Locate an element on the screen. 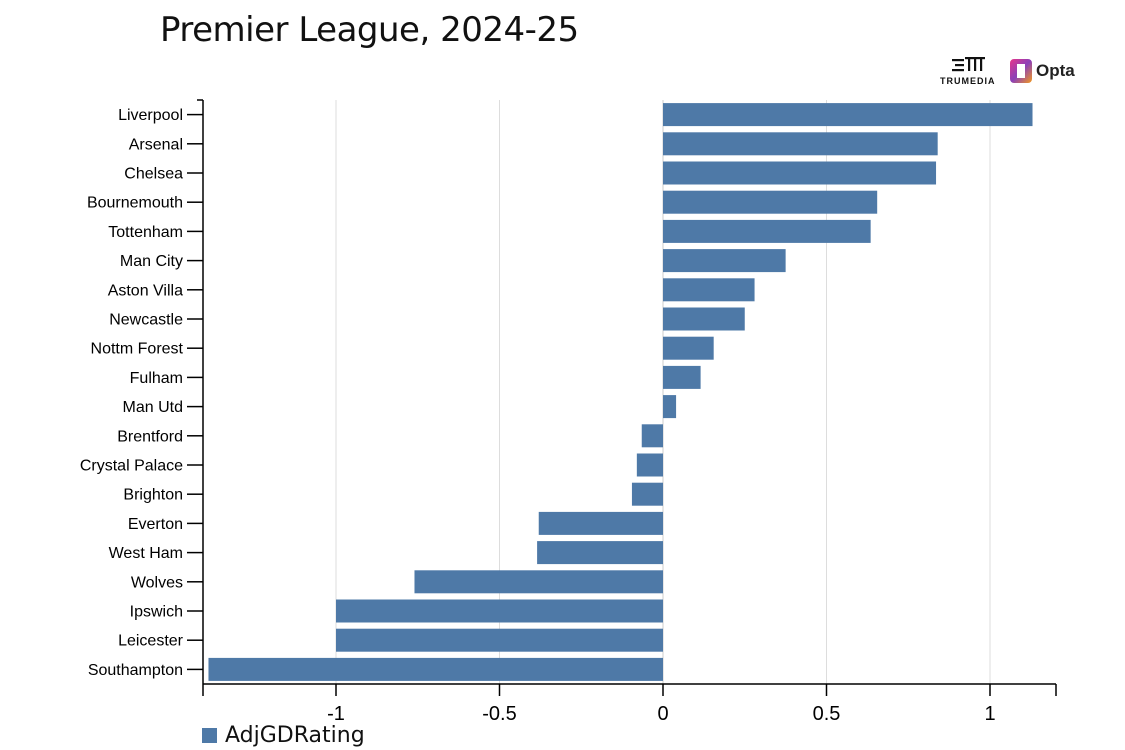 The width and height of the screenshot is (1125, 750). bar-nottm-forest is located at coordinates (688, 348).